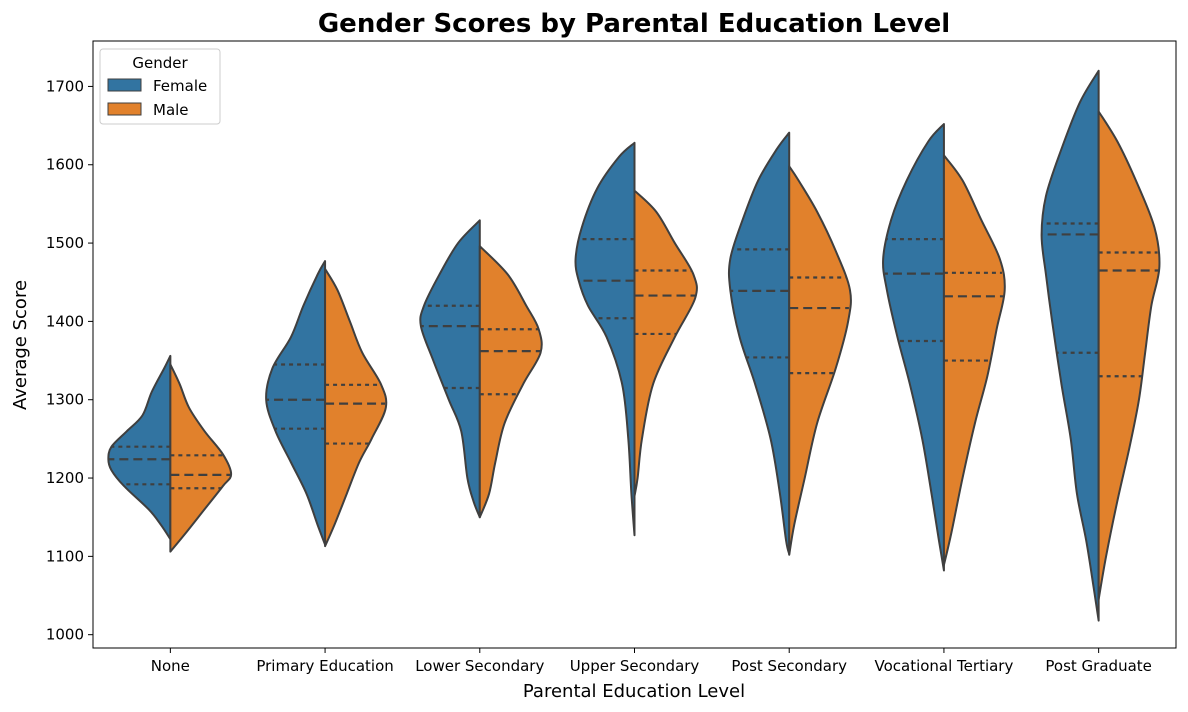  What do you see at coordinates (65, 86) in the screenshot?
I see `y-tick-label: 1700` at bounding box center [65, 86].